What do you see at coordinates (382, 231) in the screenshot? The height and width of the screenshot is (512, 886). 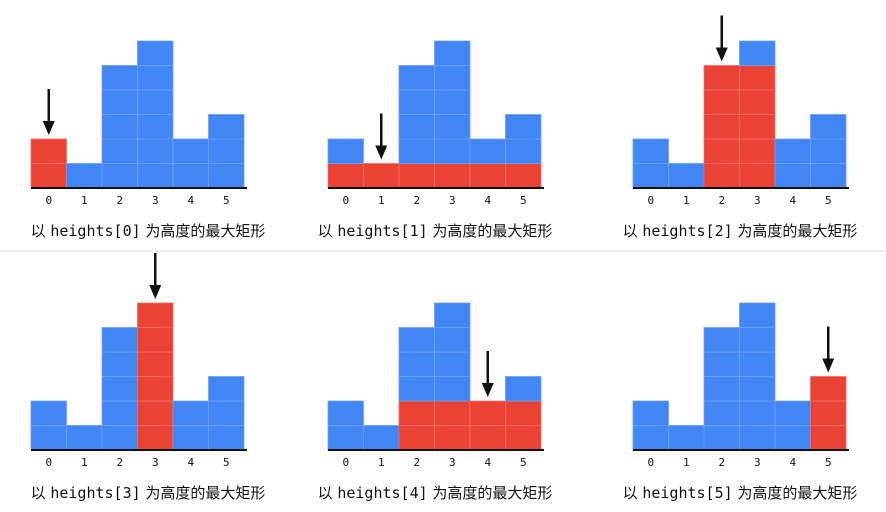 I see `caption-code: heights[1]` at bounding box center [382, 231].